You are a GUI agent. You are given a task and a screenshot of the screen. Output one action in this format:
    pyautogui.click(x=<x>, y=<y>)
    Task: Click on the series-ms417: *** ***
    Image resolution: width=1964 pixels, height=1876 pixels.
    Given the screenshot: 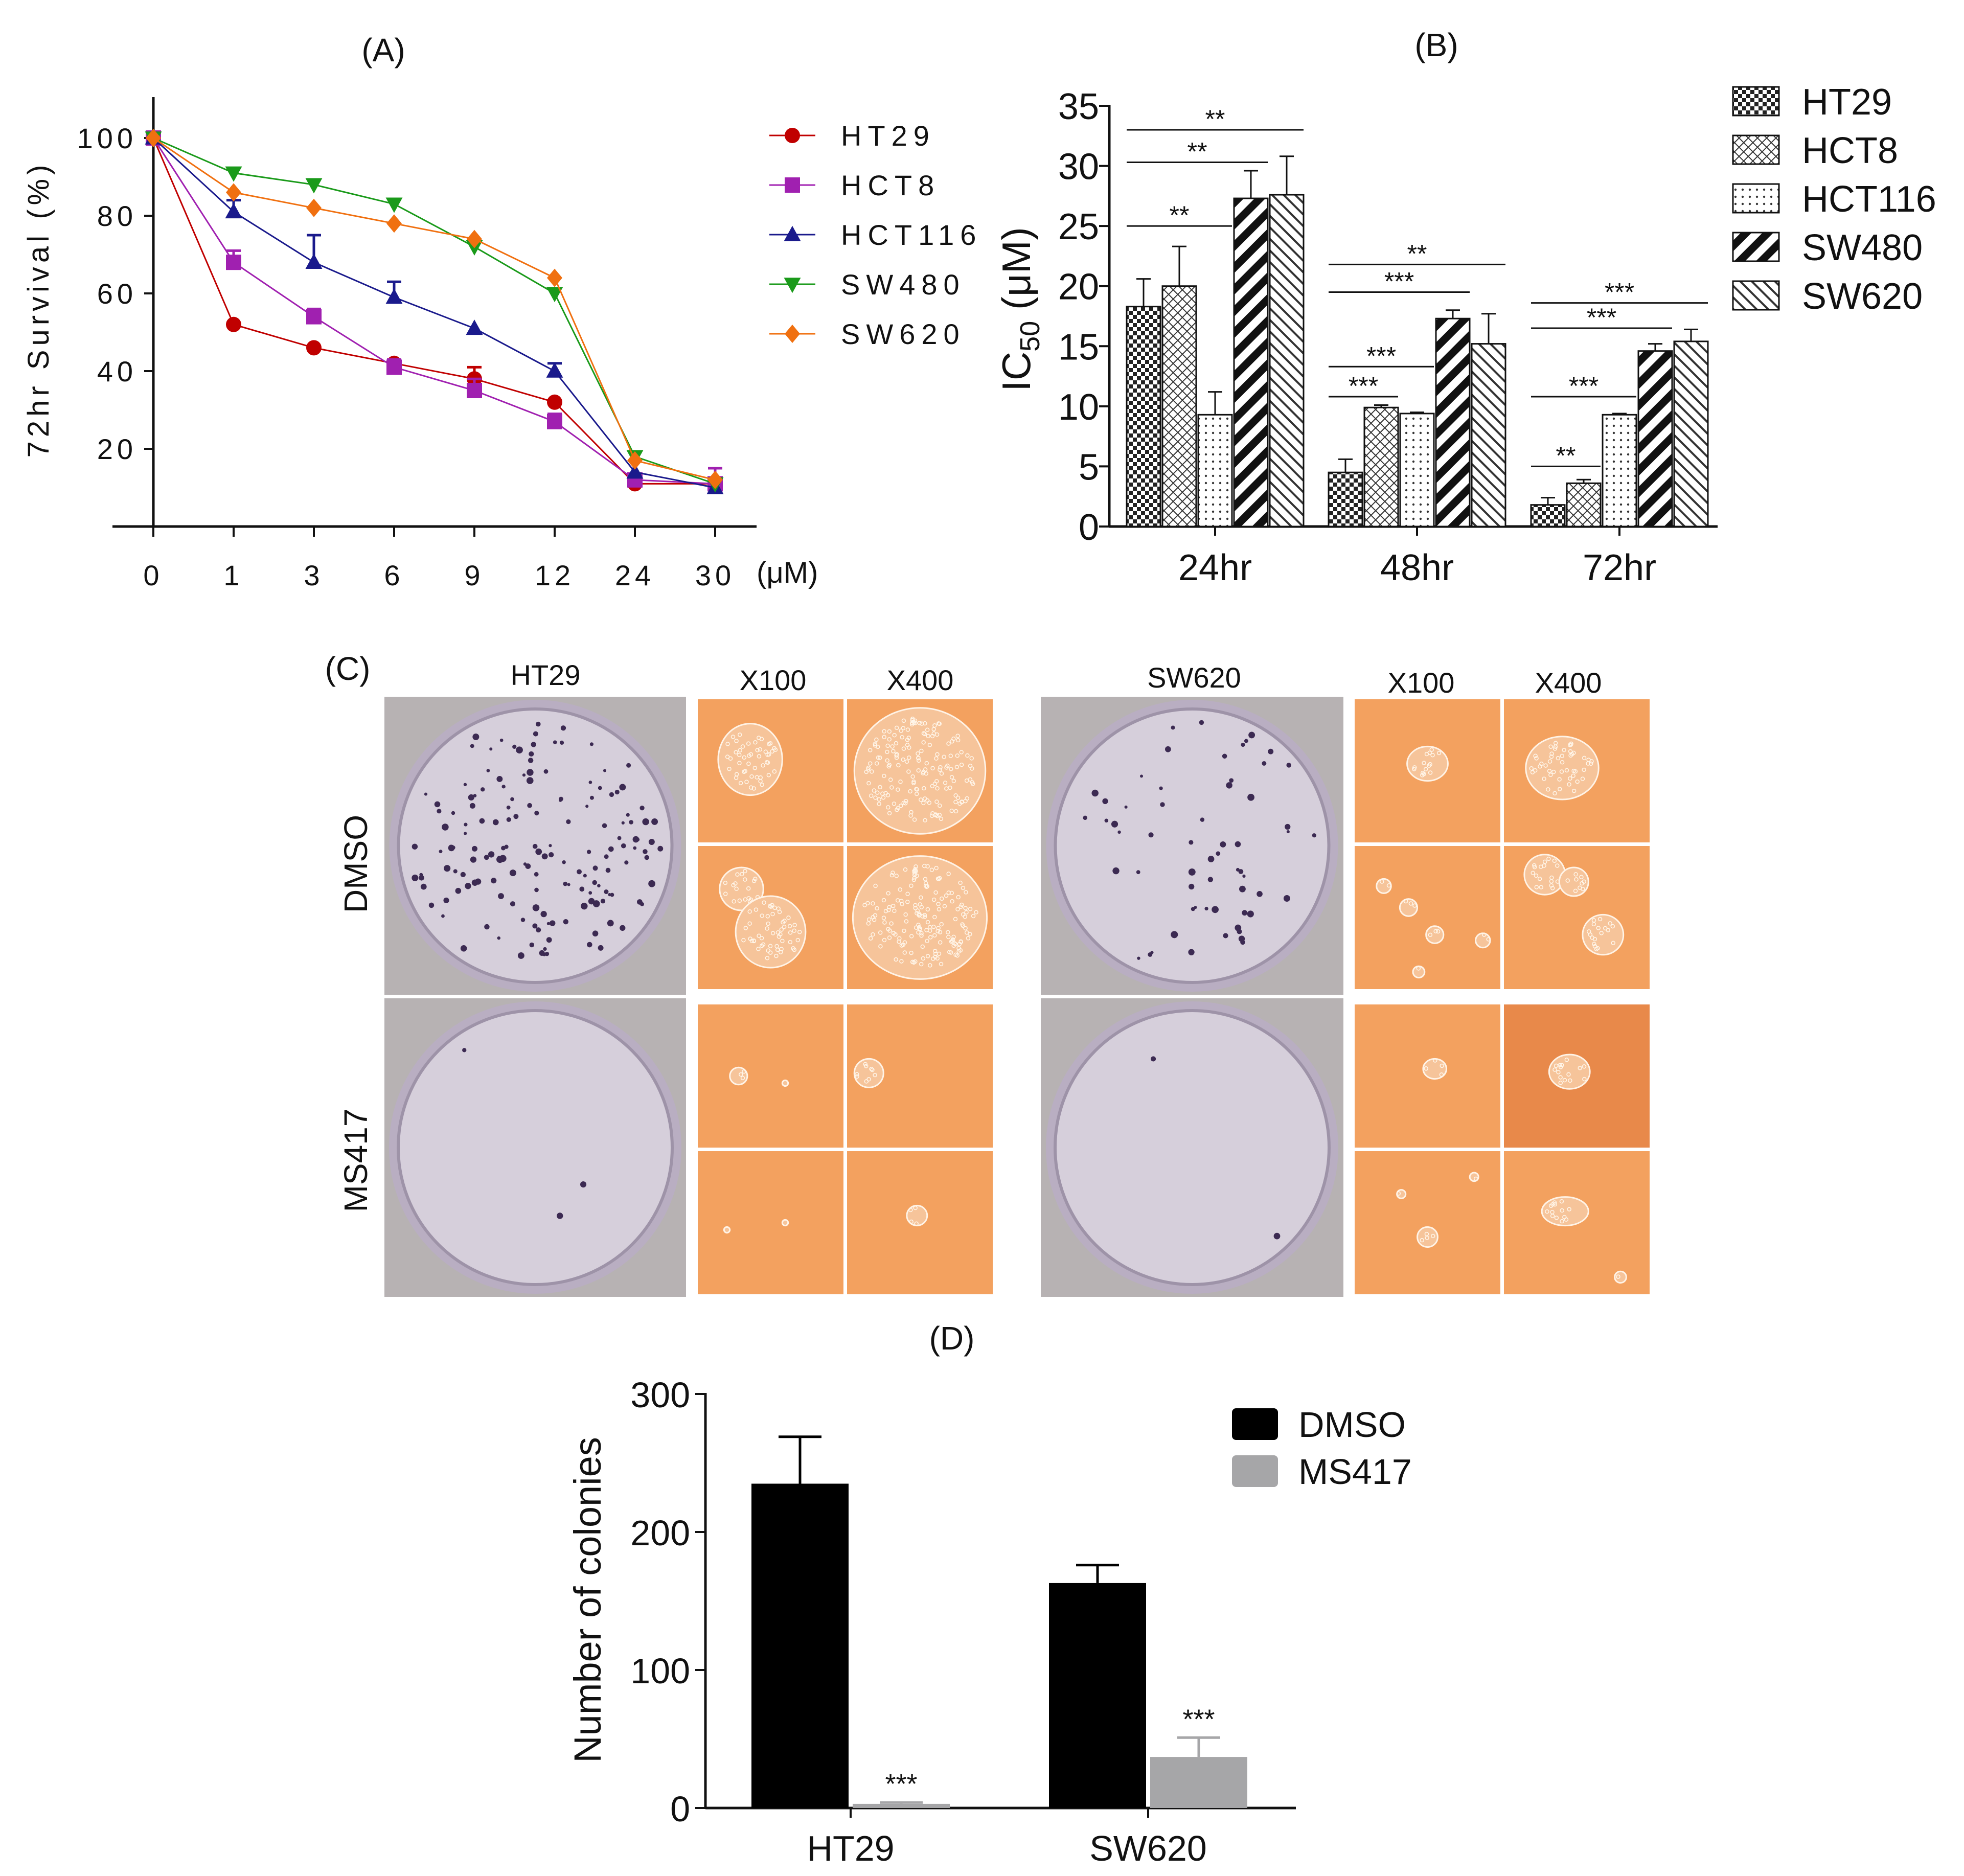 What is the action you would take?
    pyautogui.click(x=1050, y=1756)
    